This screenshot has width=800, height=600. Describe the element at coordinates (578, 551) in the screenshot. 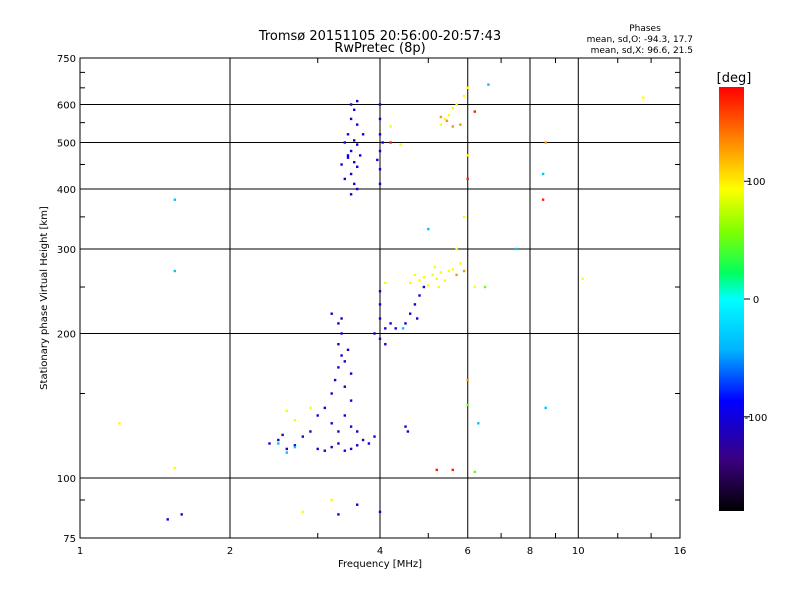

I see `x-tick-label: 10` at that location.